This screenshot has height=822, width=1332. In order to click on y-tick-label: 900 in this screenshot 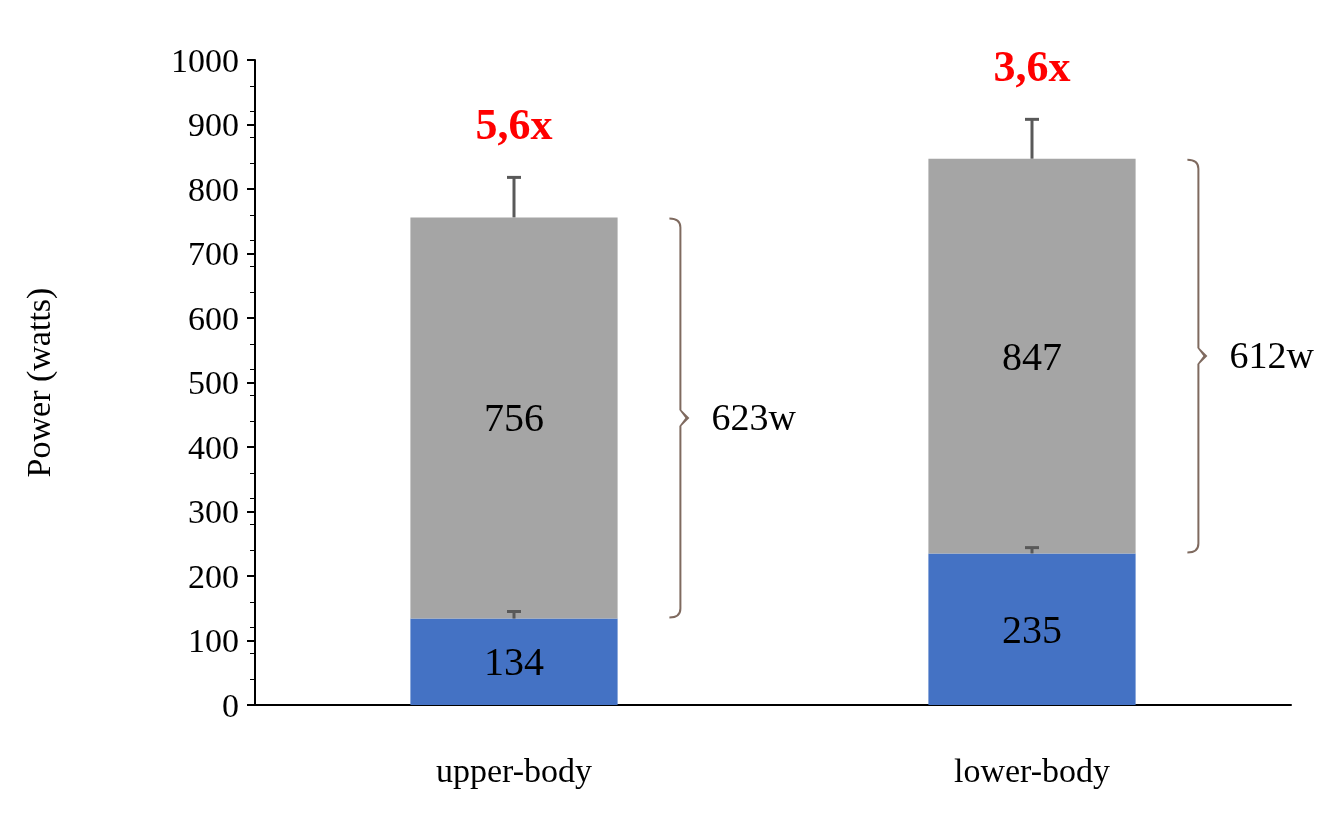, I will do `click(213, 124)`.